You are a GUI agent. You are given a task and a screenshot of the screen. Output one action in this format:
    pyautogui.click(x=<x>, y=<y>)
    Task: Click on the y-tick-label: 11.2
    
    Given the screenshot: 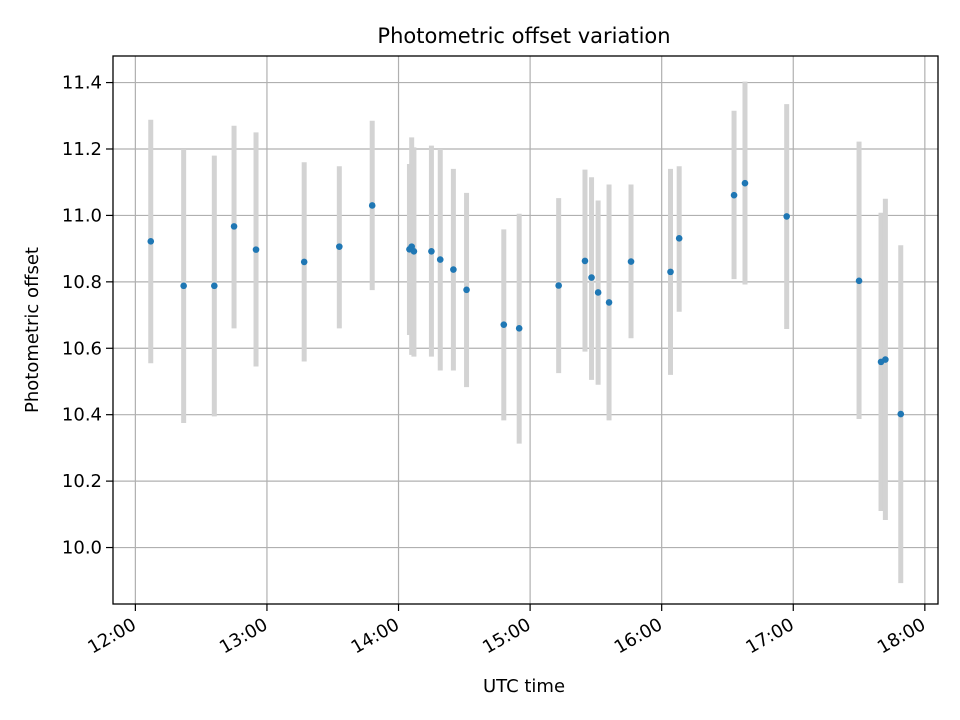 What is the action you would take?
    pyautogui.click(x=82, y=149)
    